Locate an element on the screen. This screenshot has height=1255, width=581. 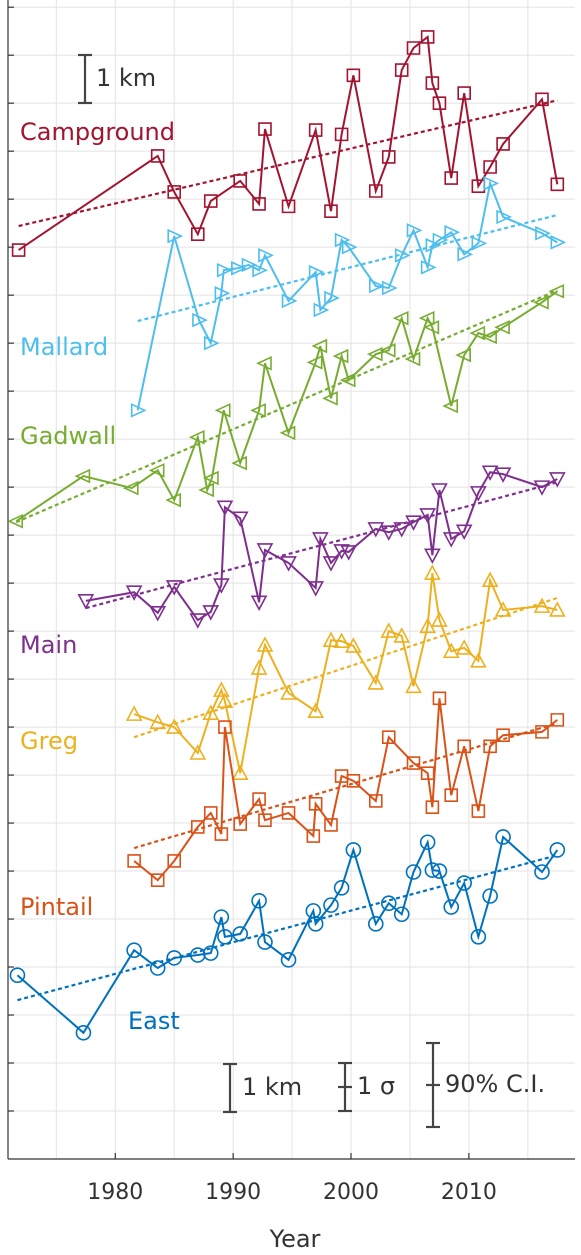
legend-bar-label: 90% C.I. is located at coordinates (495, 1084).